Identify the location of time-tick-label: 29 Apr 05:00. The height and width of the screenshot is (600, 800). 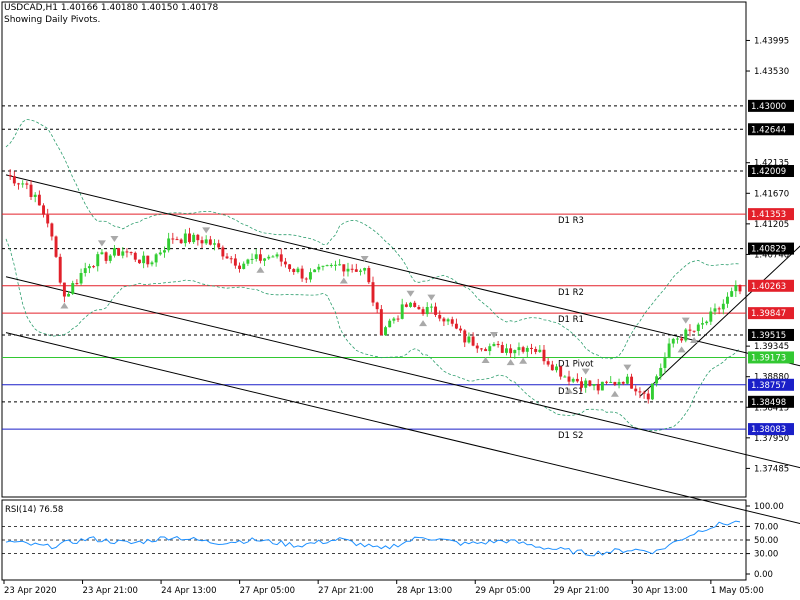
(502, 591).